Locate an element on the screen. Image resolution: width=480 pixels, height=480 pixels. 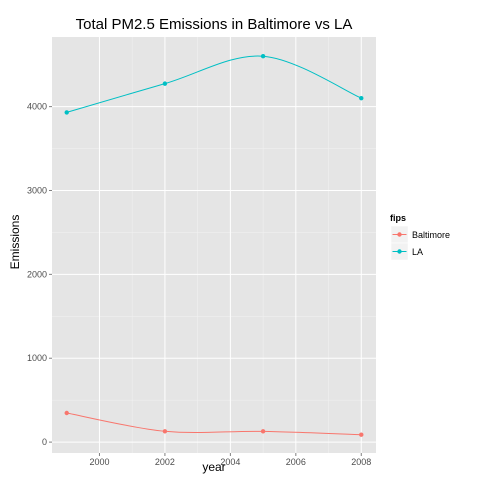
legend-label-baltimore: Baltimore is located at coordinates (431, 235).